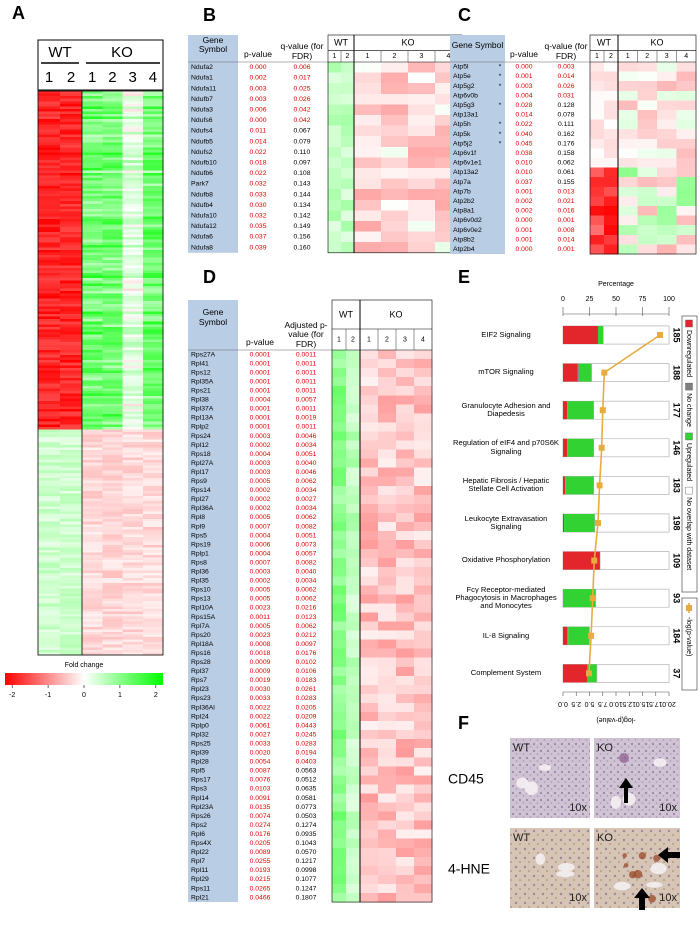 This screenshot has height=930, width=700. I want to click on q-value: 0.0062, so click(306, 626).